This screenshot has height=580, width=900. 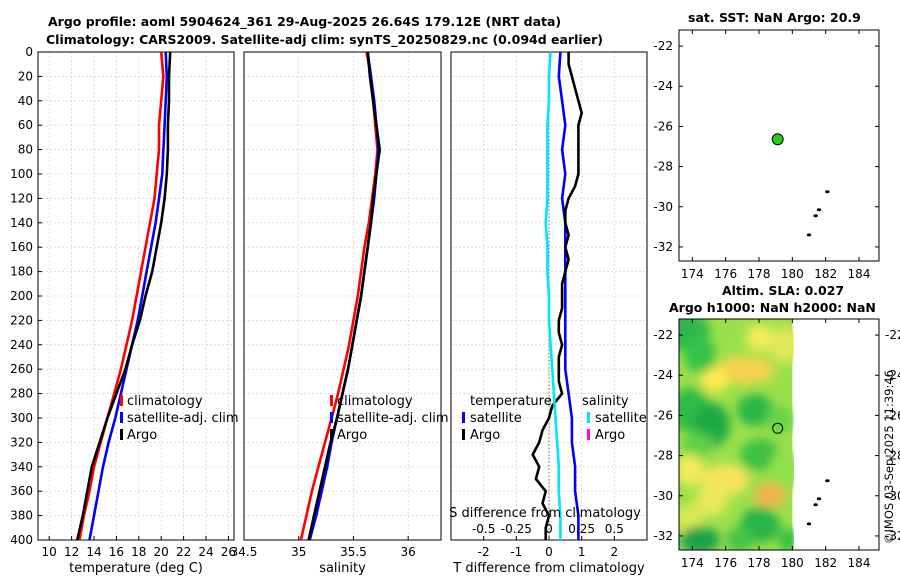 What do you see at coordinates (582, 552) in the screenshot?
I see `x-tick-label: 1` at bounding box center [582, 552].